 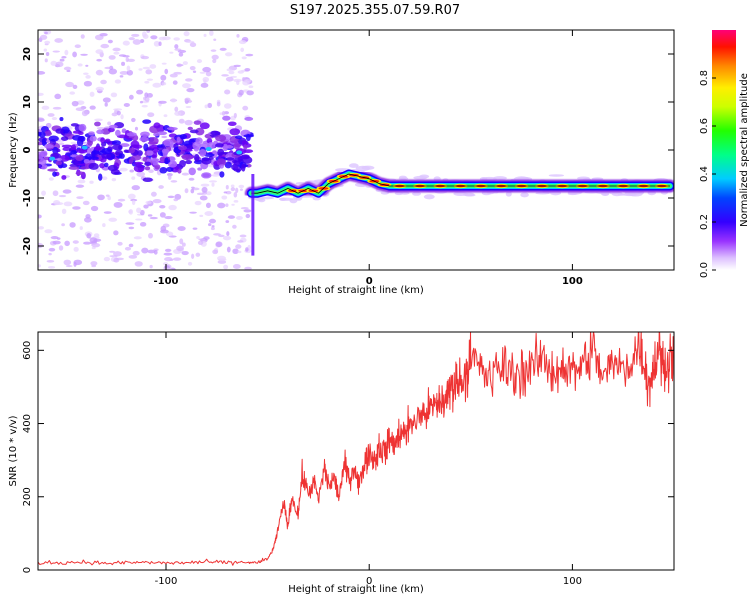 What do you see at coordinates (13, 150) in the screenshot?
I see `spectrogram-ylabel: Frequency (Hz)` at bounding box center [13, 150].